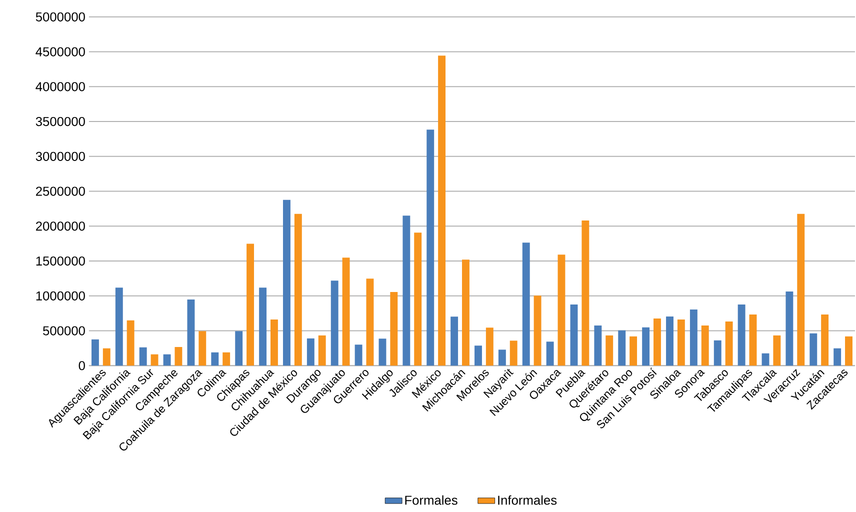 The image size is (856, 512). Describe the element at coordinates (60, 261) in the screenshot. I see `y-tick-label: 1500000` at that location.